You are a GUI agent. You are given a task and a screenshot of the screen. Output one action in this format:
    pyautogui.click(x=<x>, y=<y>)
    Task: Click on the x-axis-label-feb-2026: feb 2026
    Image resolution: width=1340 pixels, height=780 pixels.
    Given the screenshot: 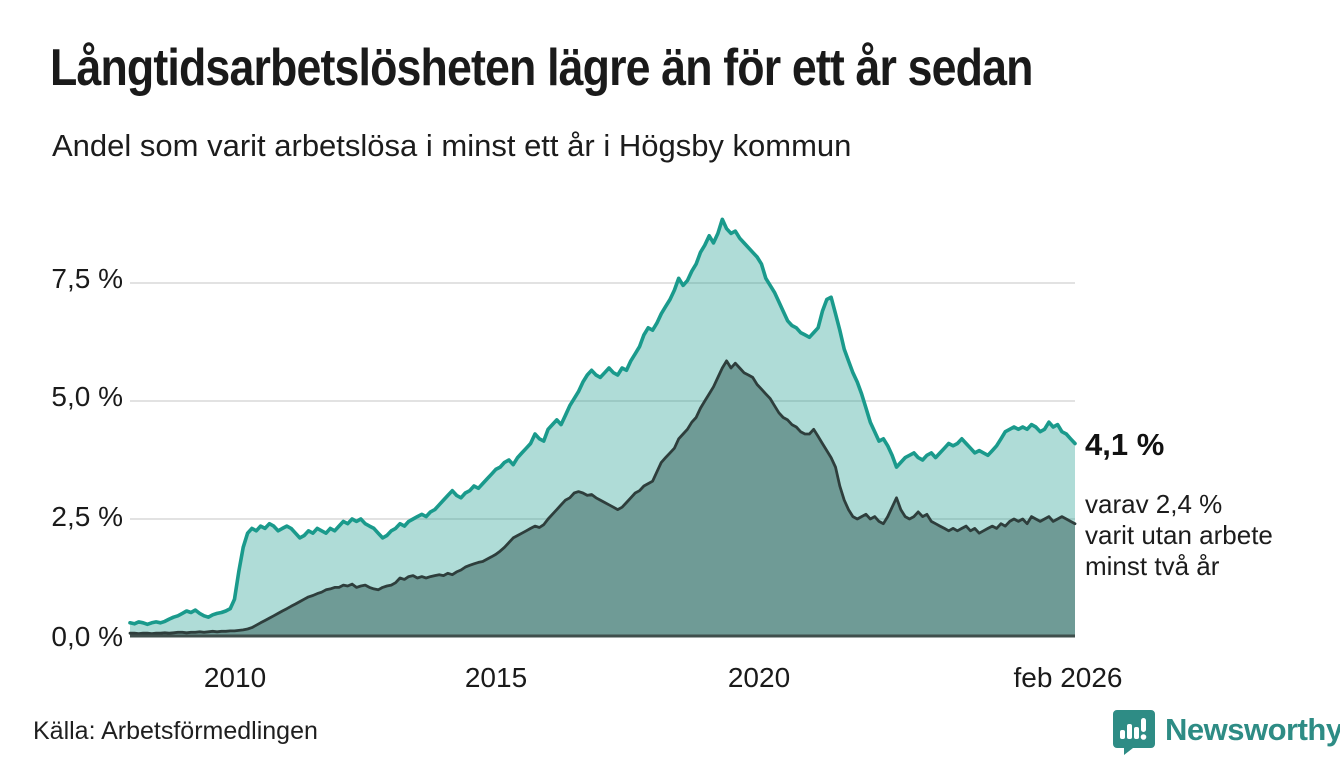 What is the action you would take?
    pyautogui.click(x=1068, y=677)
    